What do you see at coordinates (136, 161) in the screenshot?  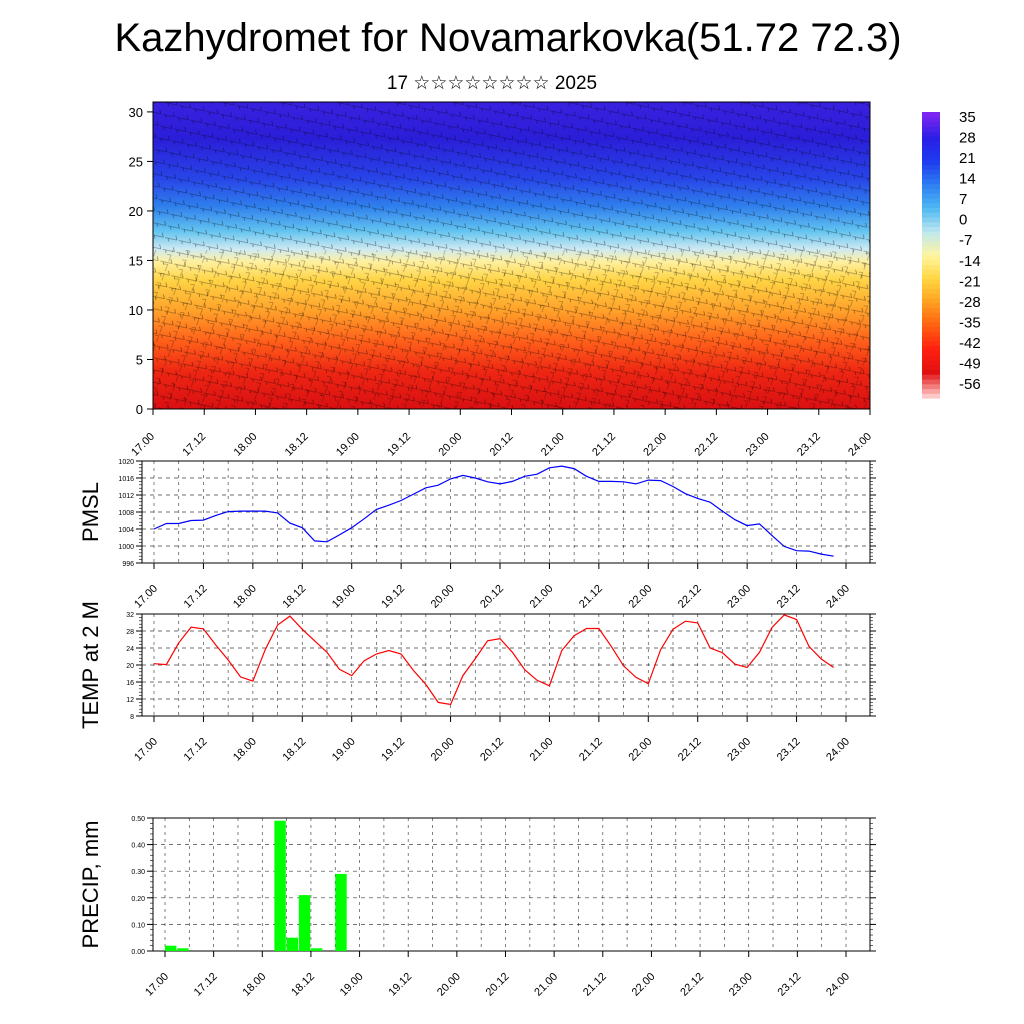 I see `y-tick-label: 25` at bounding box center [136, 161].